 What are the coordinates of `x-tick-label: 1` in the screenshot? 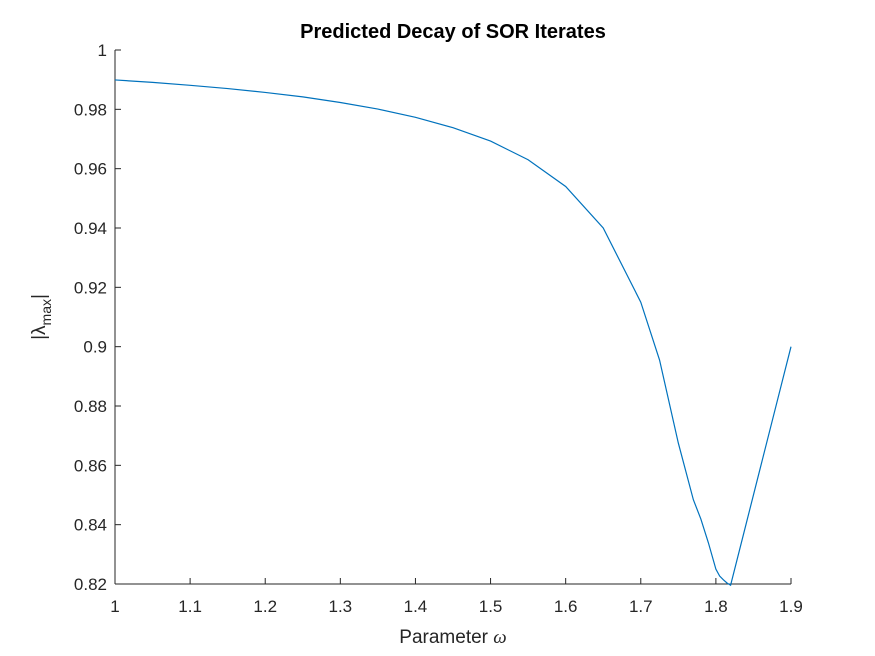 It's located at (114, 606).